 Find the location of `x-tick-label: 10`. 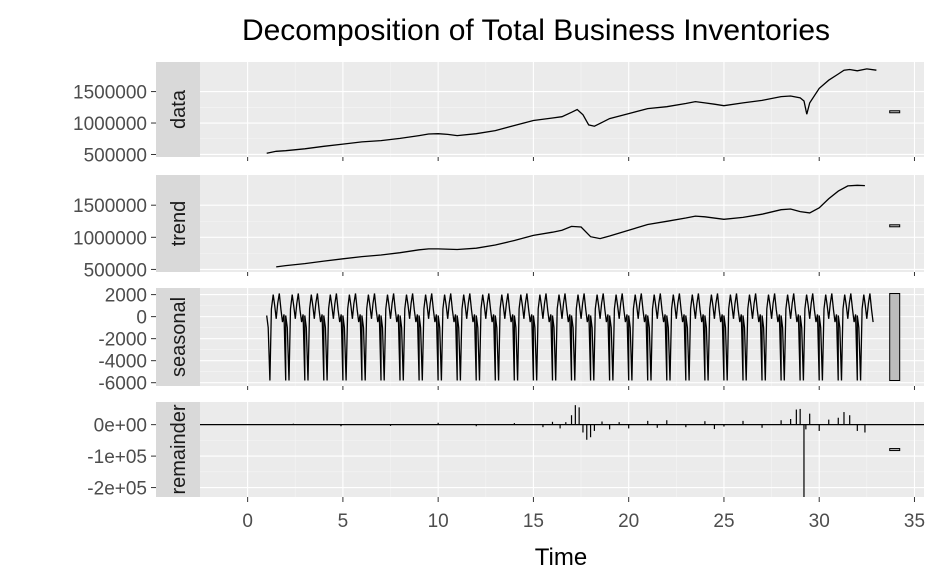

x-tick-label: 10 is located at coordinates (438, 521).